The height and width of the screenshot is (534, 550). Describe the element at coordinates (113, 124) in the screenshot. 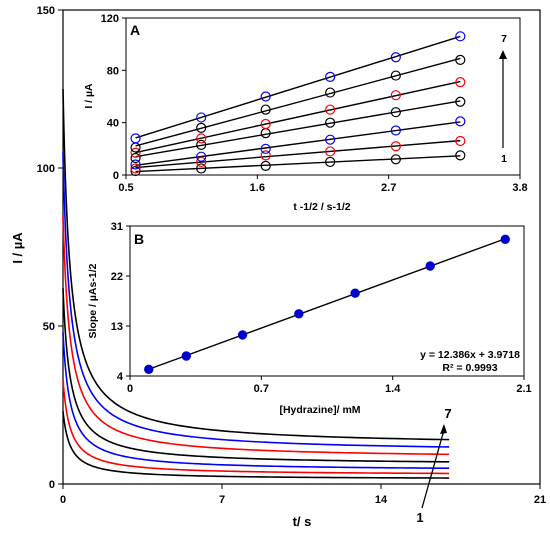

I see `inset-a-y-tick-label-1: 40` at that location.